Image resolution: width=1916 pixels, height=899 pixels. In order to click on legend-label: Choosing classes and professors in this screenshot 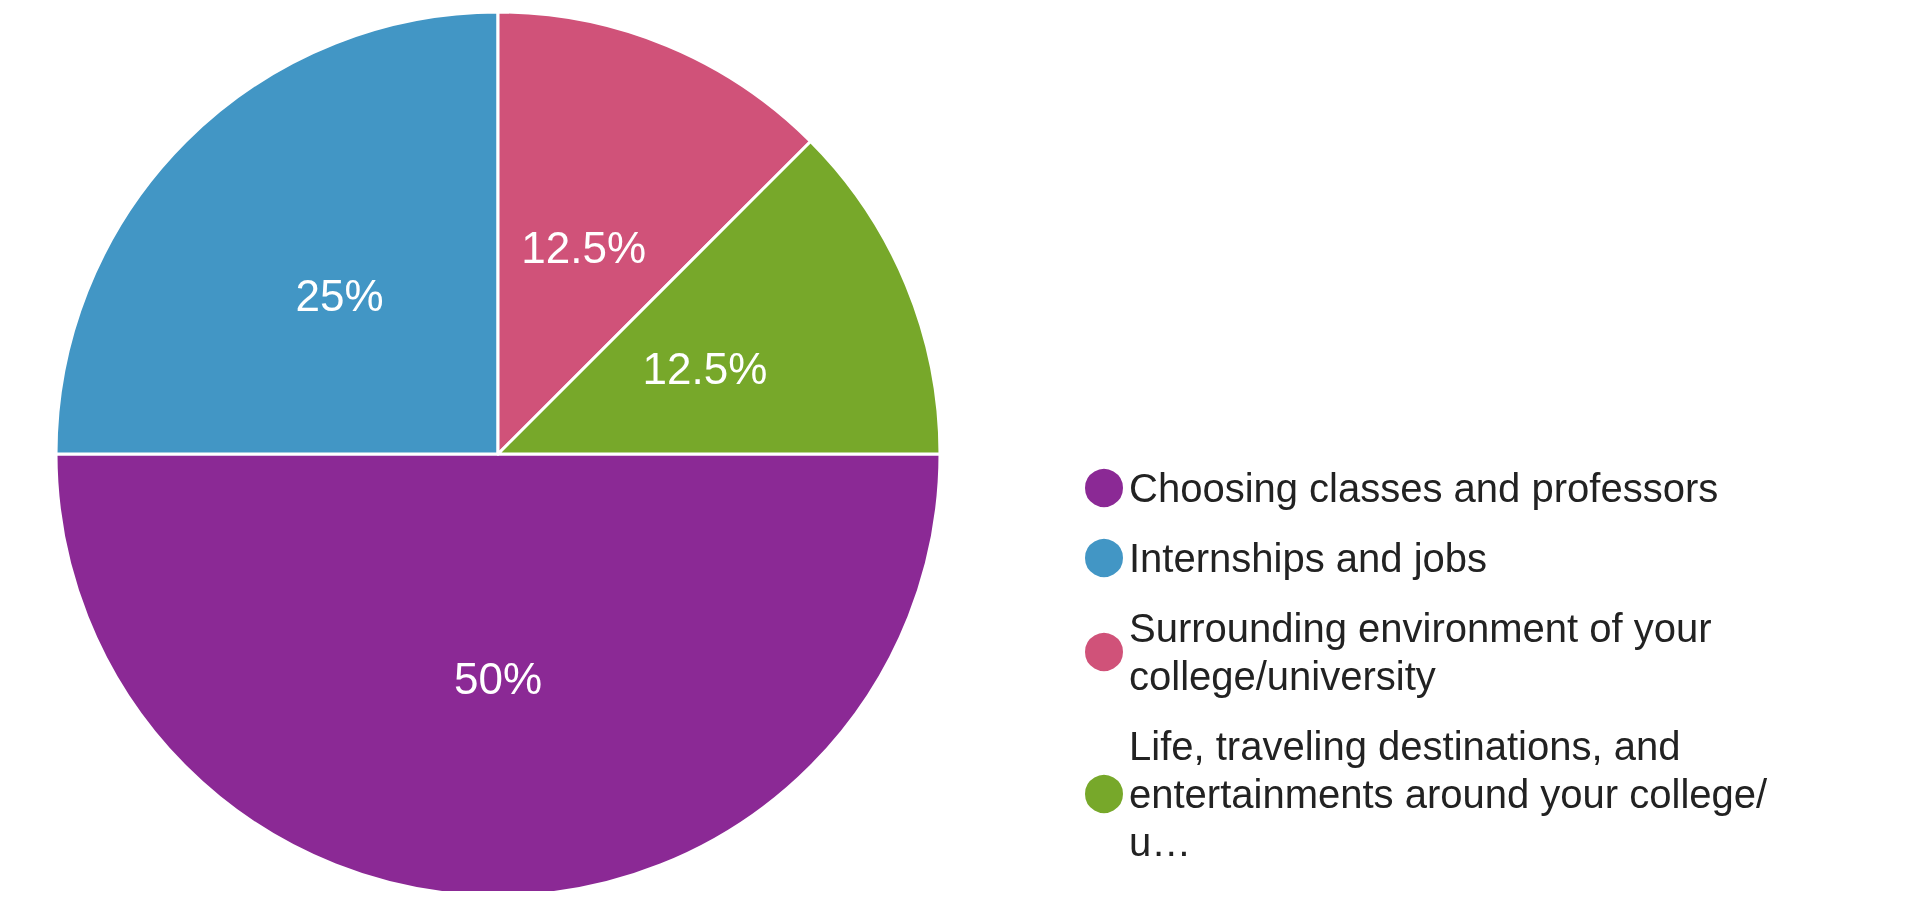, I will do `click(1424, 488)`.